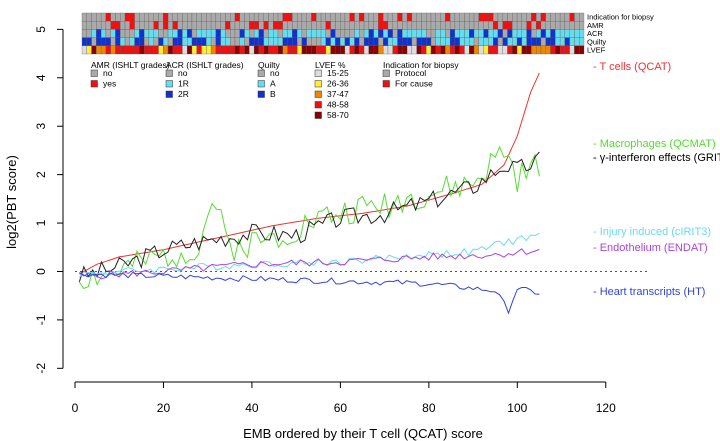  Describe the element at coordinates (309, 264) in the screenshot. I see `series-line` at that location.